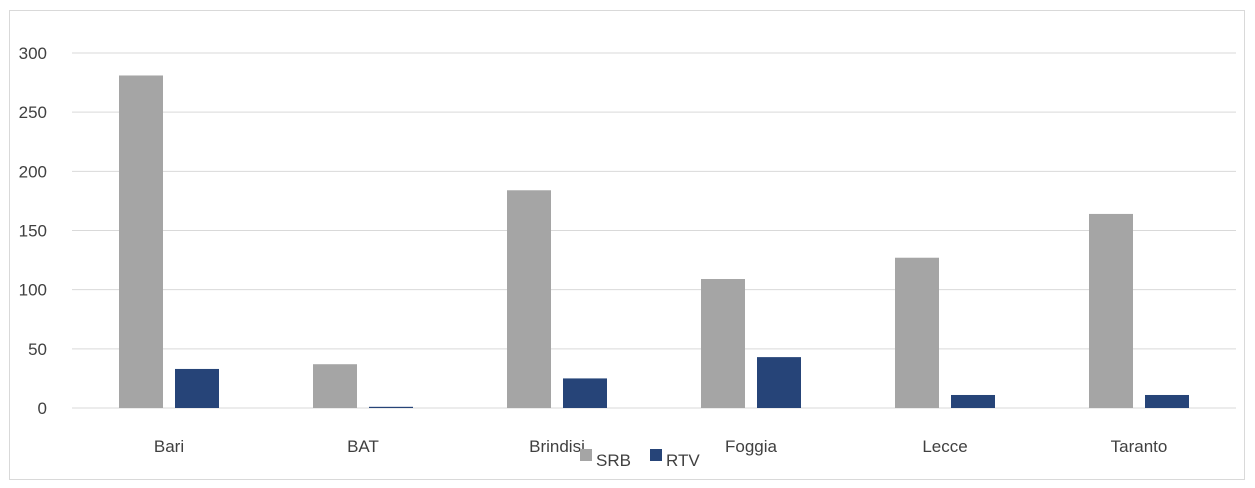 The image size is (1255, 488). Describe the element at coordinates (1167, 401) in the screenshot. I see `bar-rtv-taranto` at that location.